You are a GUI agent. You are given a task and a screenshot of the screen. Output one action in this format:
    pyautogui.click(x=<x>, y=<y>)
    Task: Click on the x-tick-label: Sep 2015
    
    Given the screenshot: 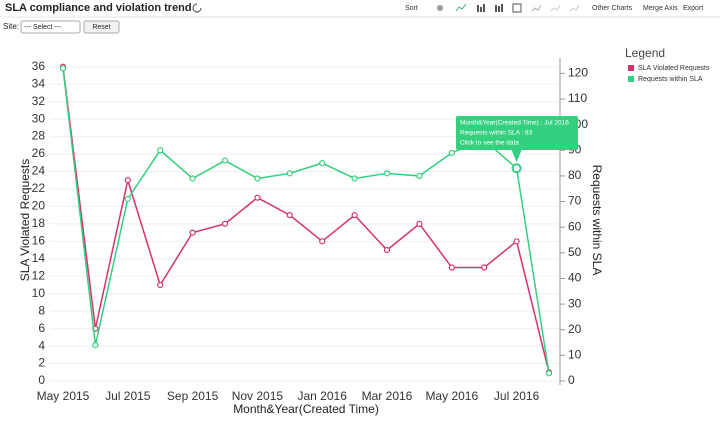 What is the action you would take?
    pyautogui.click(x=193, y=396)
    